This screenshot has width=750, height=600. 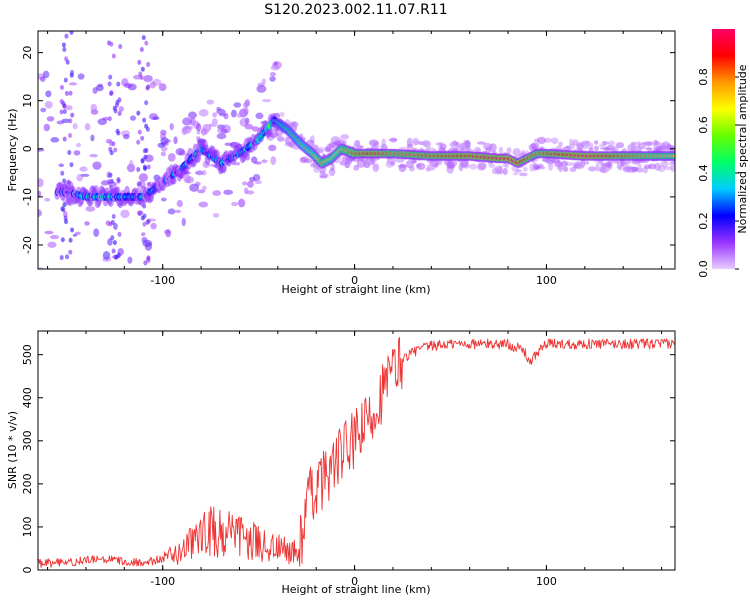 What do you see at coordinates (27, 197) in the screenshot?
I see `y-tick-label: -10` at bounding box center [27, 197].